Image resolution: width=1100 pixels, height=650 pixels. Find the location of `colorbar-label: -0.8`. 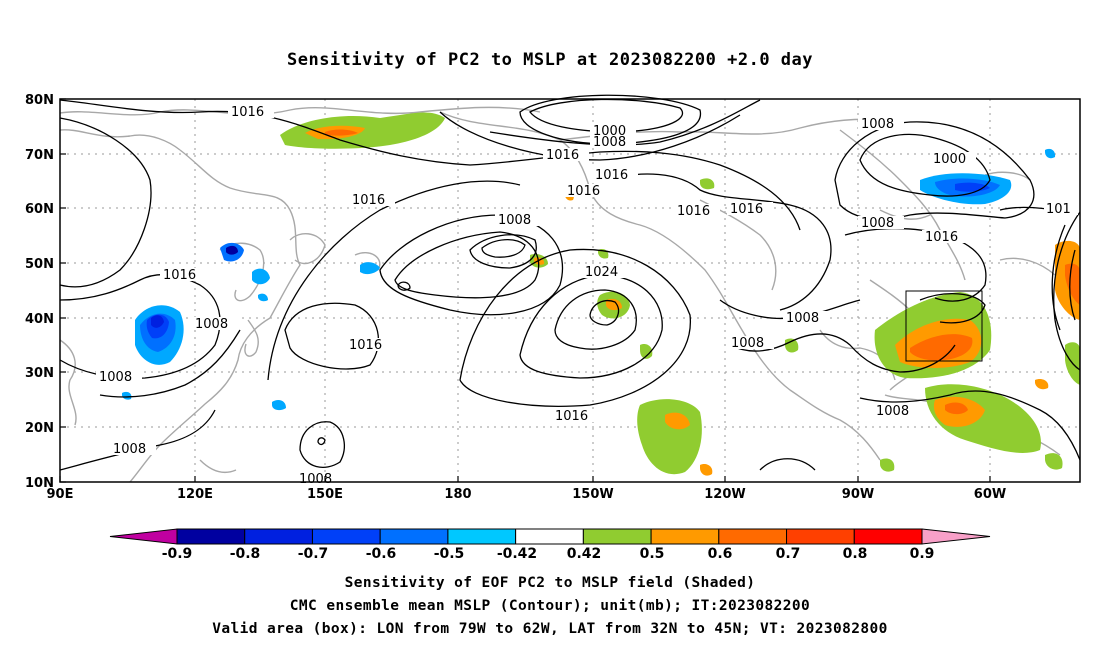

colorbar-label: -0.8 is located at coordinates (245, 554).